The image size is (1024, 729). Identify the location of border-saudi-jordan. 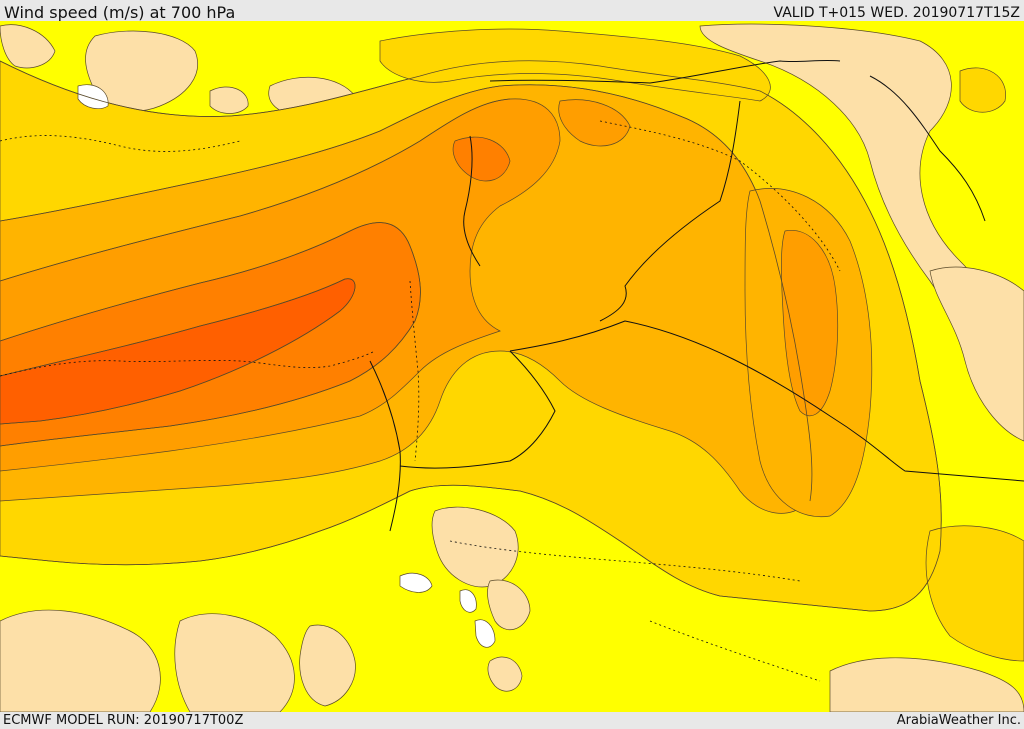
(766, 401).